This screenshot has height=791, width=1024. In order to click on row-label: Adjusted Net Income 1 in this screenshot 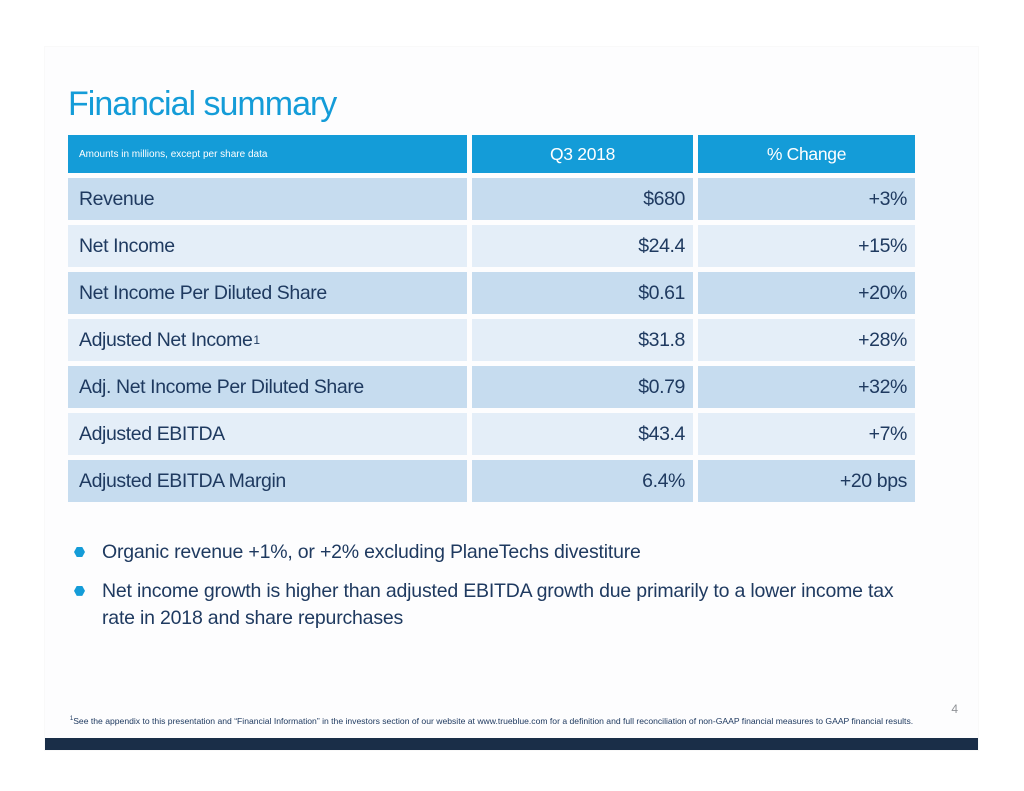, I will do `click(267, 340)`.